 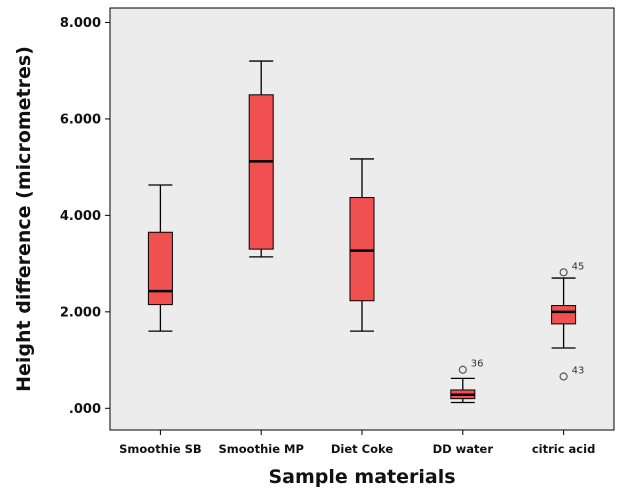 What do you see at coordinates (361, 477) in the screenshot?
I see `x-axis-title: Sample materials` at bounding box center [361, 477].